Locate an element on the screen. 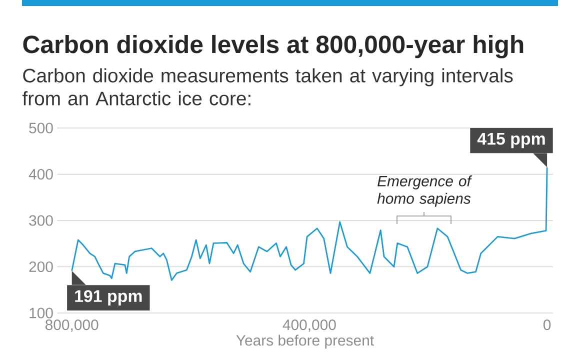  y-tick-label: 100 is located at coordinates (41, 313).